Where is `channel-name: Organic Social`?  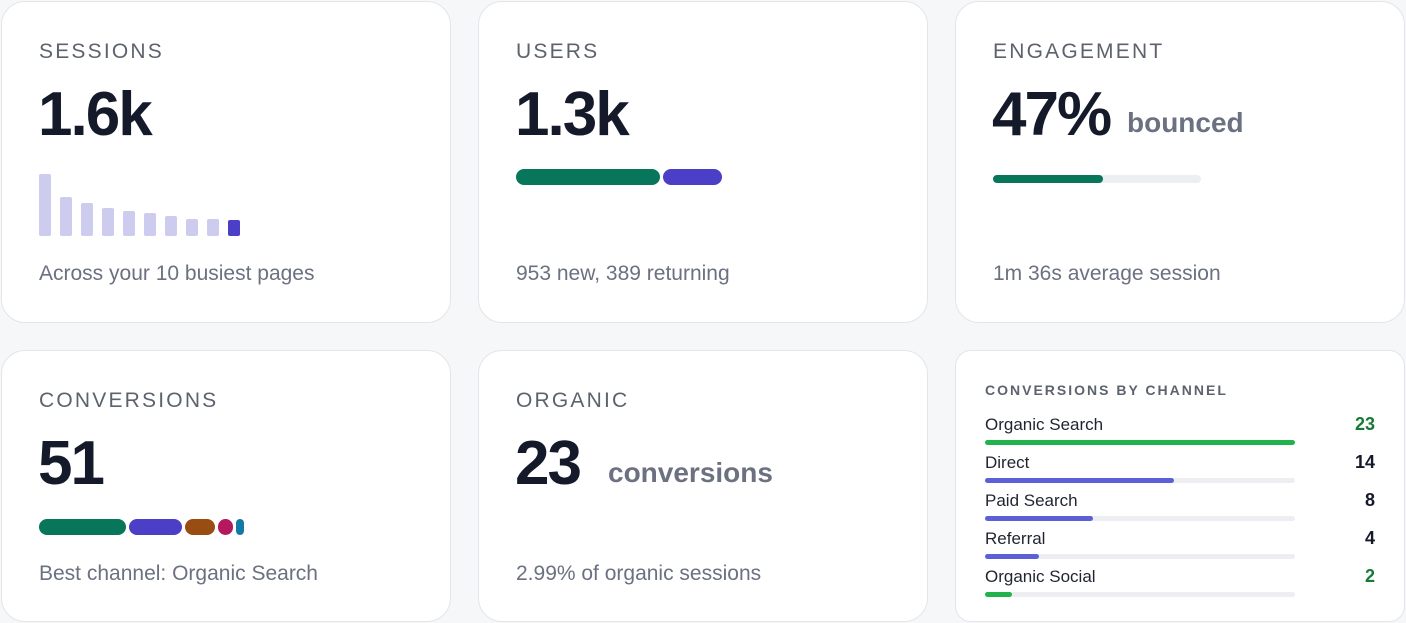 channel-name: Organic Social is located at coordinates (1040, 576).